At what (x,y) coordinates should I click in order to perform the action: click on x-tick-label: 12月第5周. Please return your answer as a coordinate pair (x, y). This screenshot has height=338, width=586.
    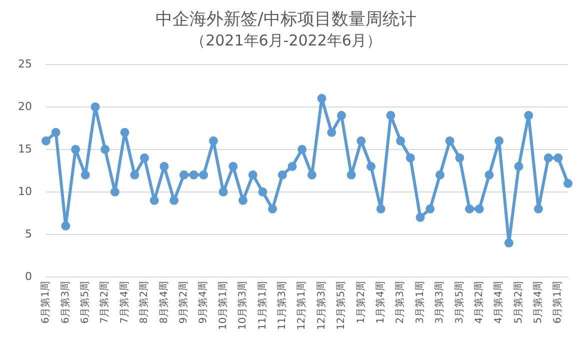
    Looking at the image, I should click on (341, 305).